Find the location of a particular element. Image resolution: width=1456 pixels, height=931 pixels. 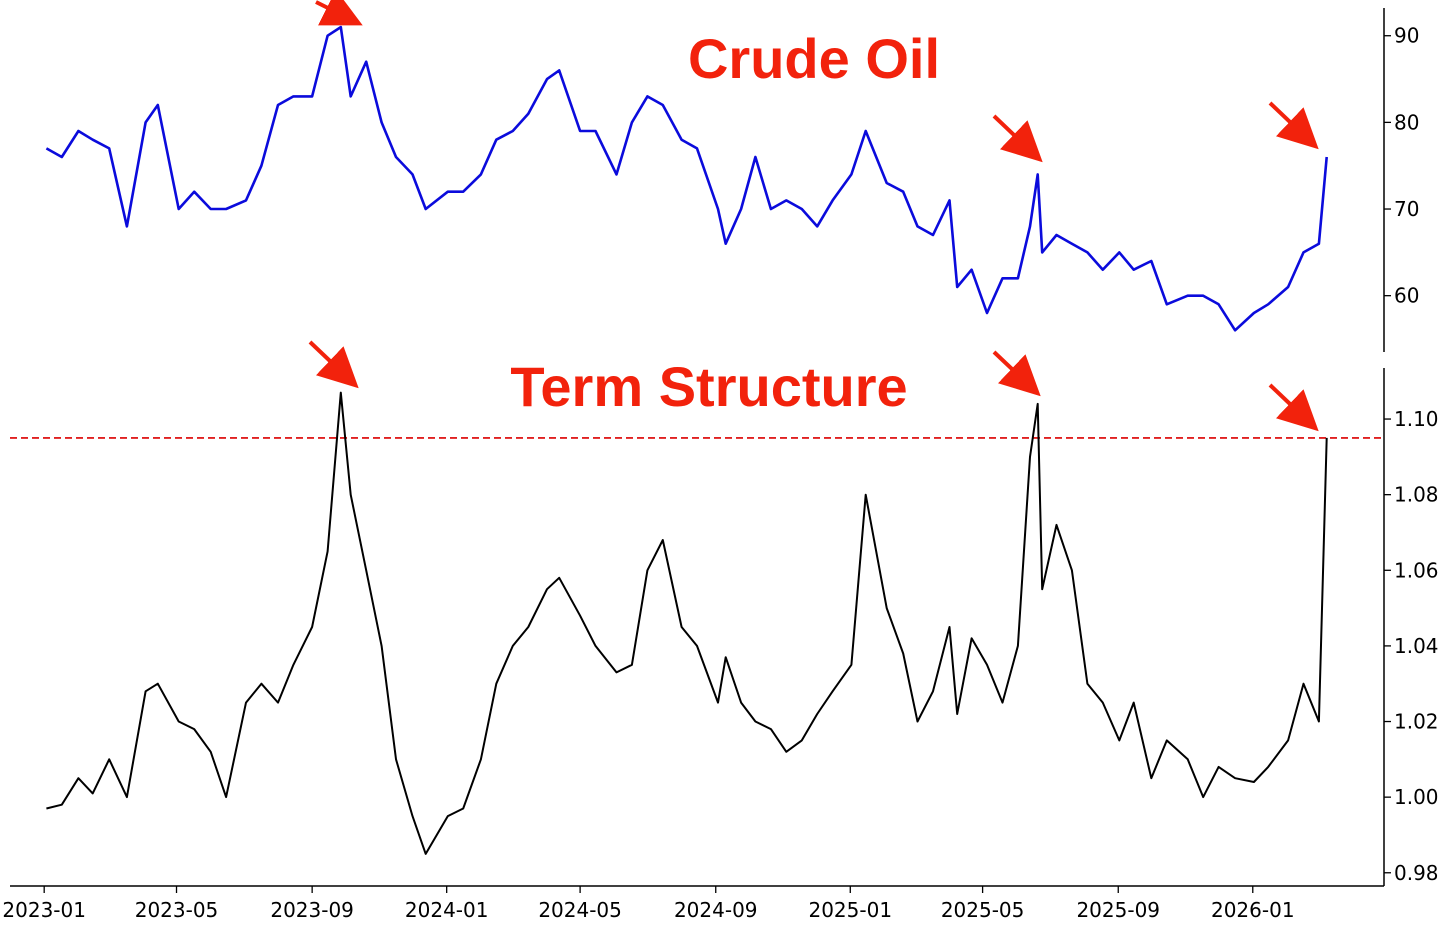

x-tick-label: 2024-05 is located at coordinates (580, 910).